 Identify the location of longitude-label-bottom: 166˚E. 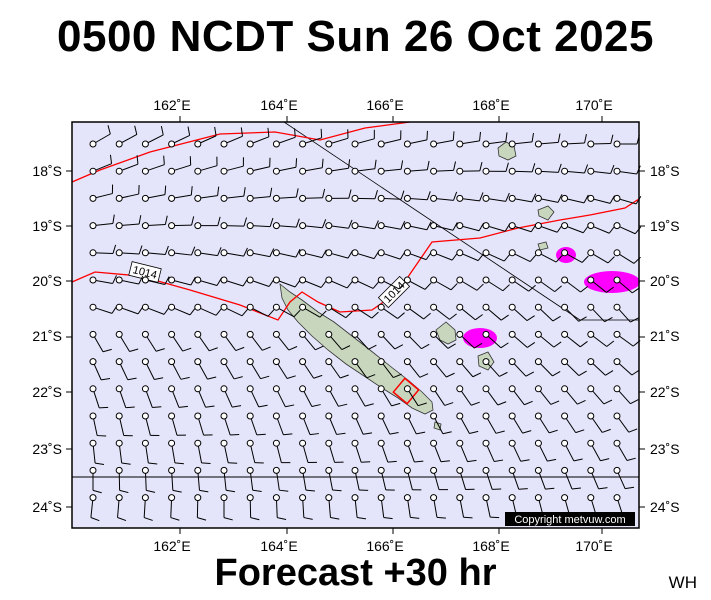
(385, 546).